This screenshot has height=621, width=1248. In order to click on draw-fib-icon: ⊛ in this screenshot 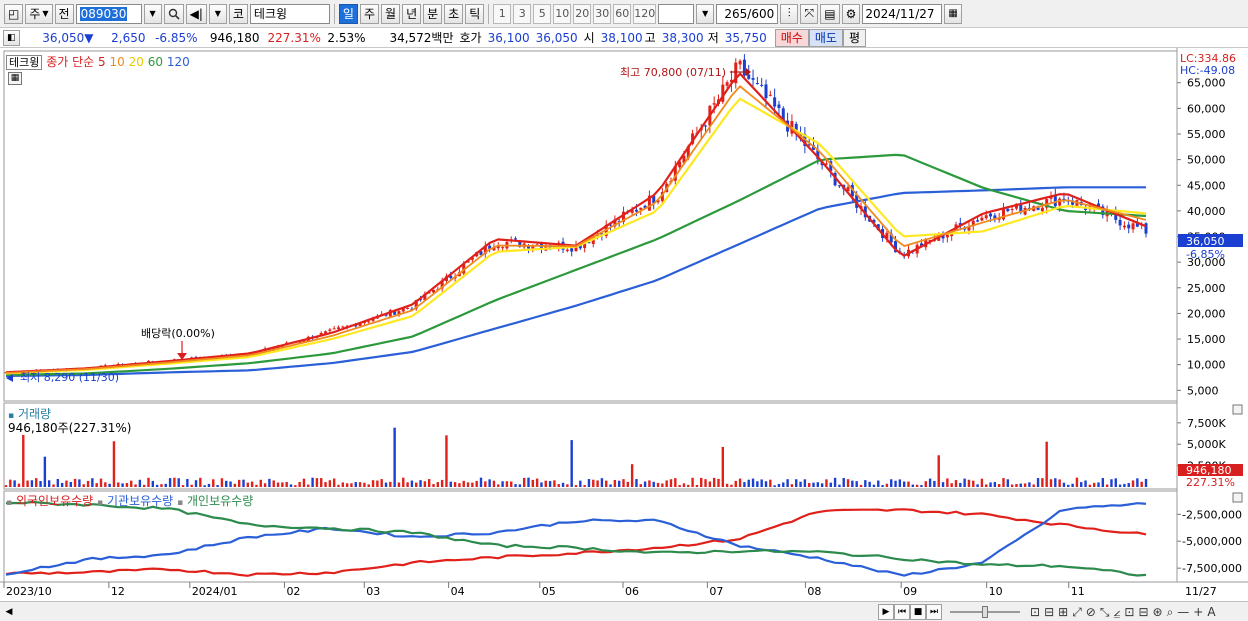, I will do `click(1157, 612)`.